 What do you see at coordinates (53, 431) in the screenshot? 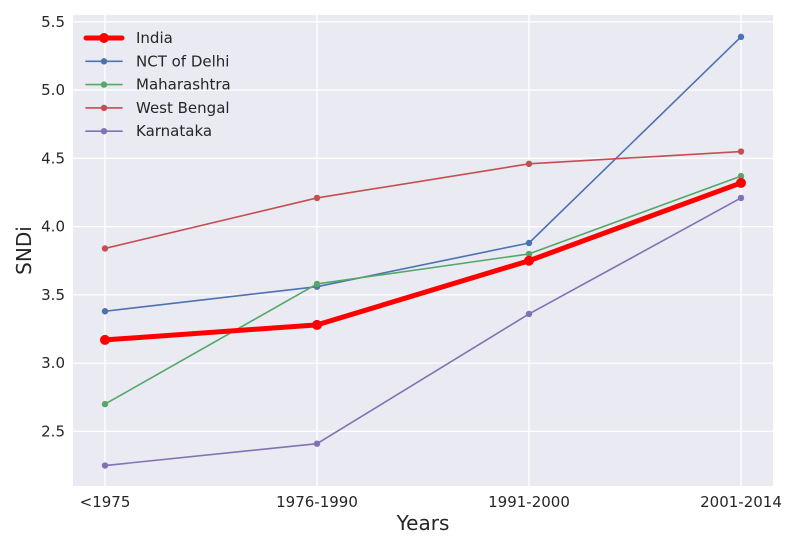
I see `y-tick-label: 2.5` at bounding box center [53, 431].